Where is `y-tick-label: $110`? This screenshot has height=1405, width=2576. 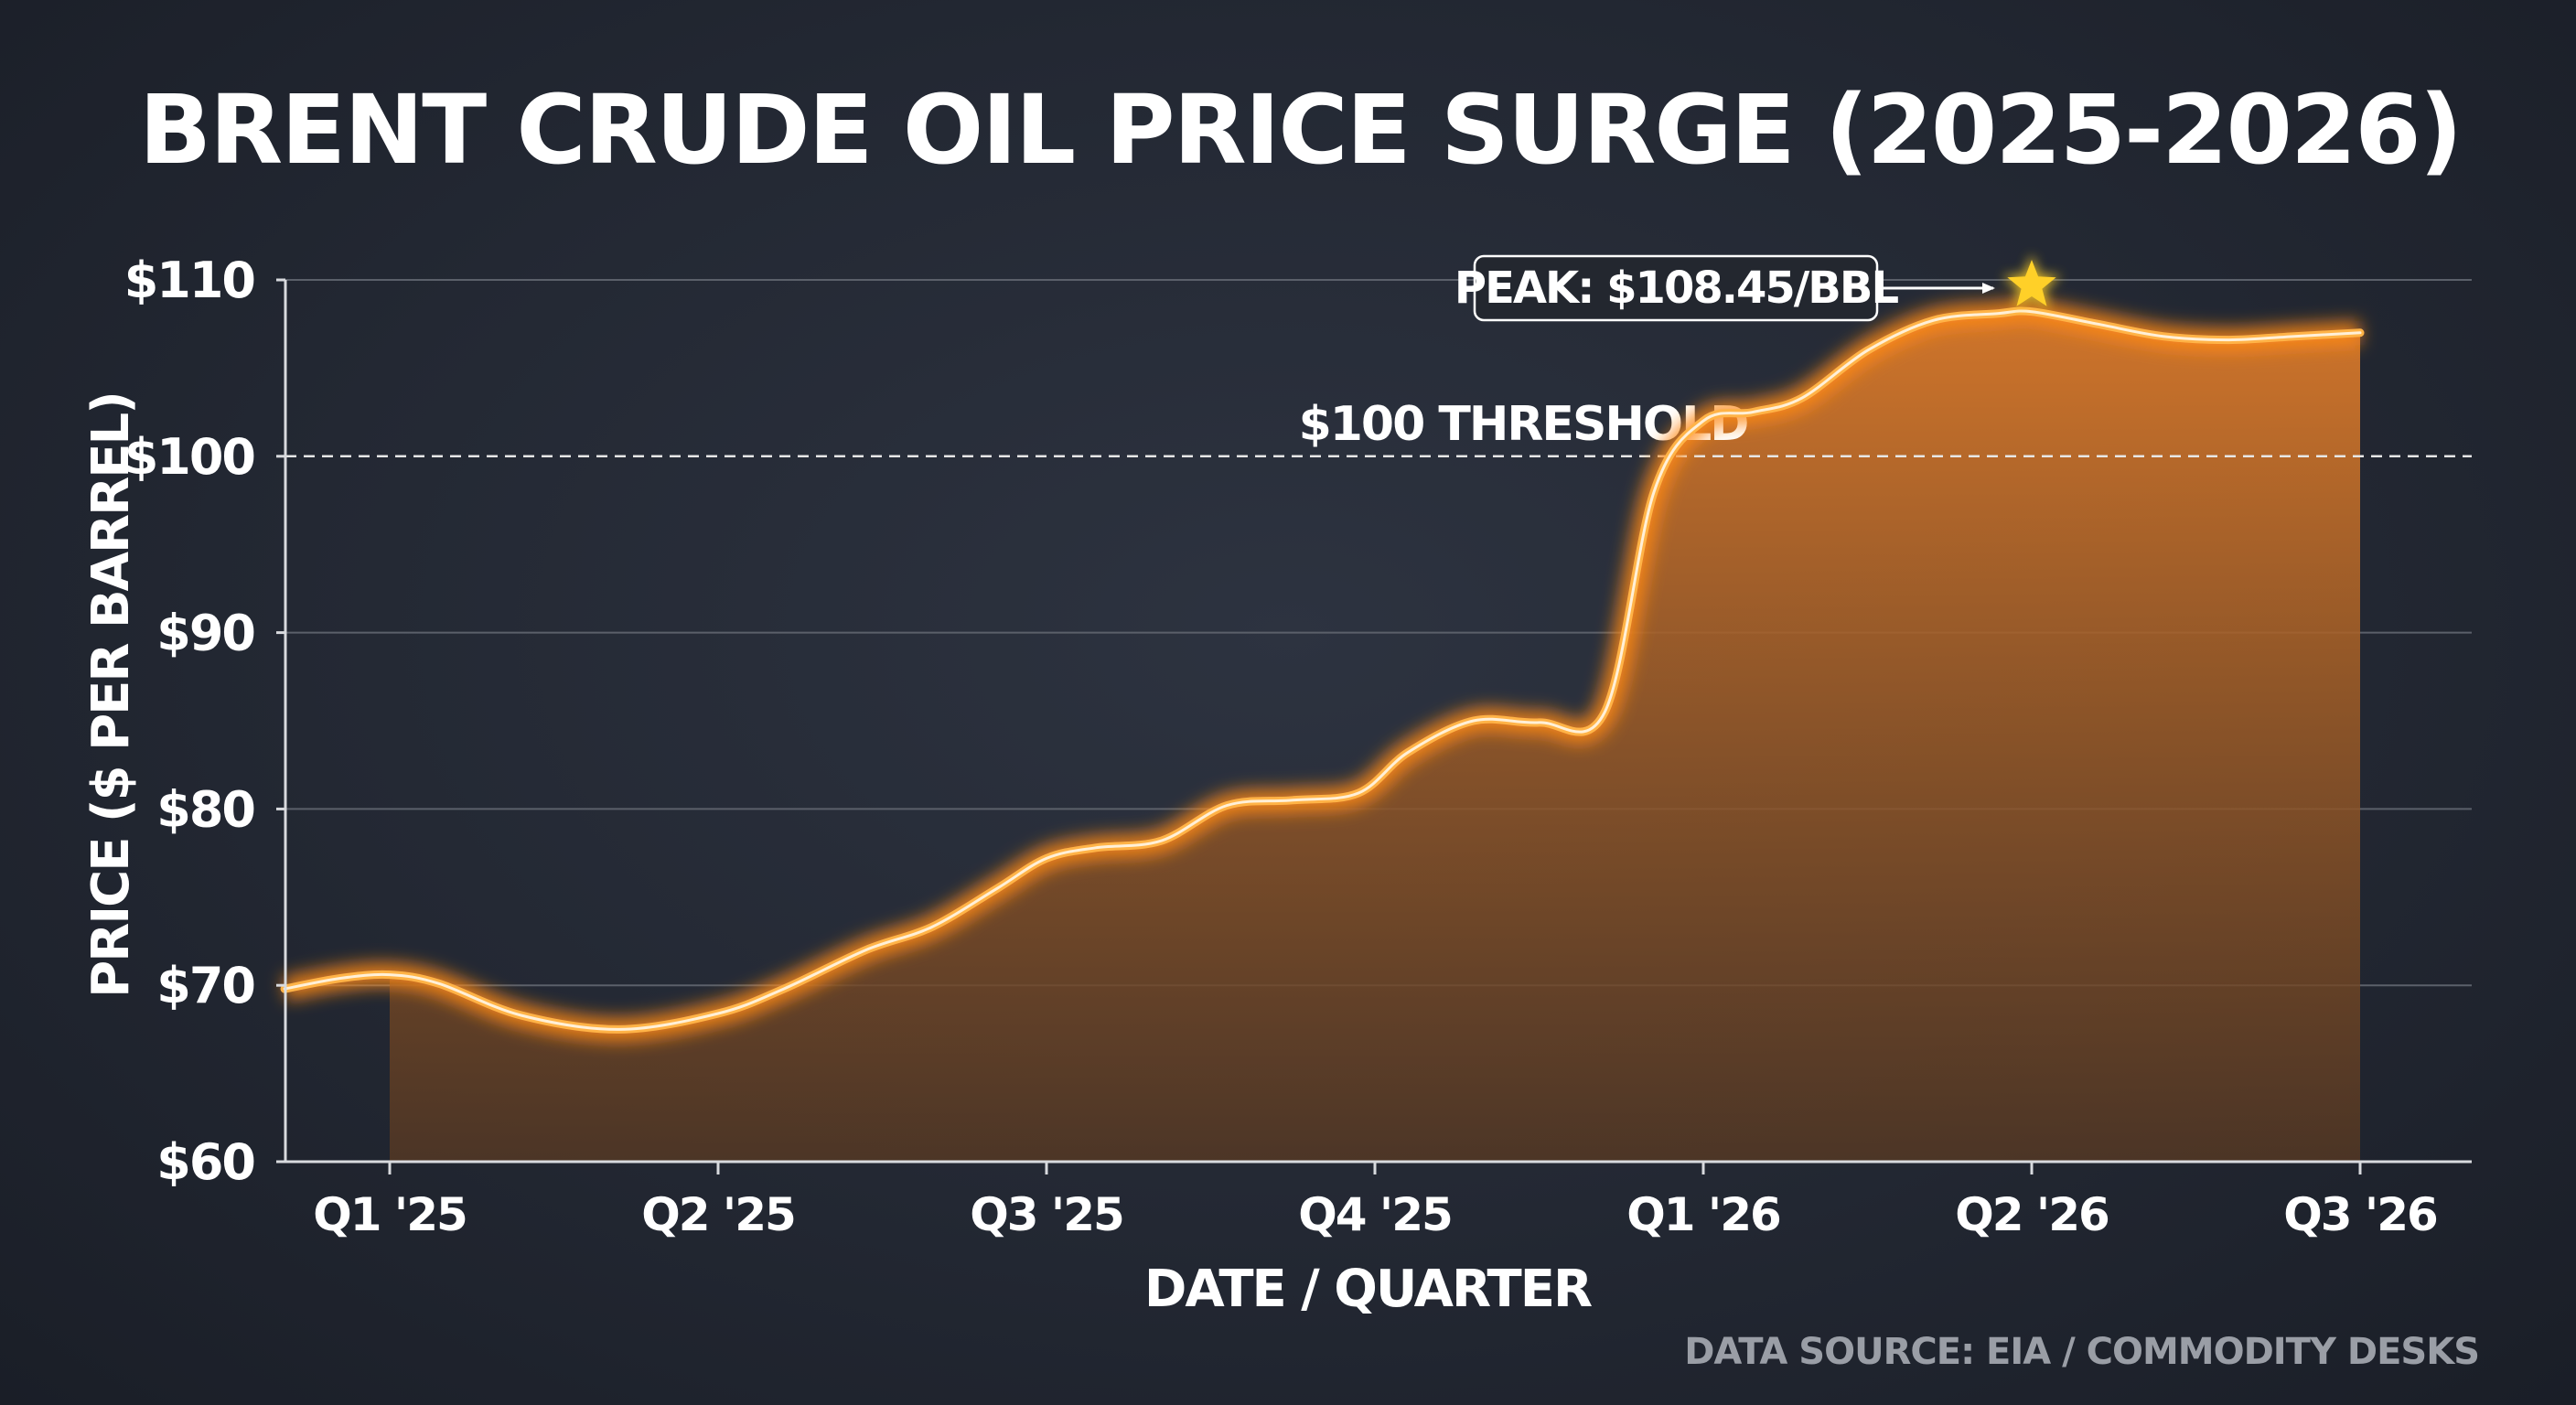
y-tick-label: $110 is located at coordinates (189, 280).